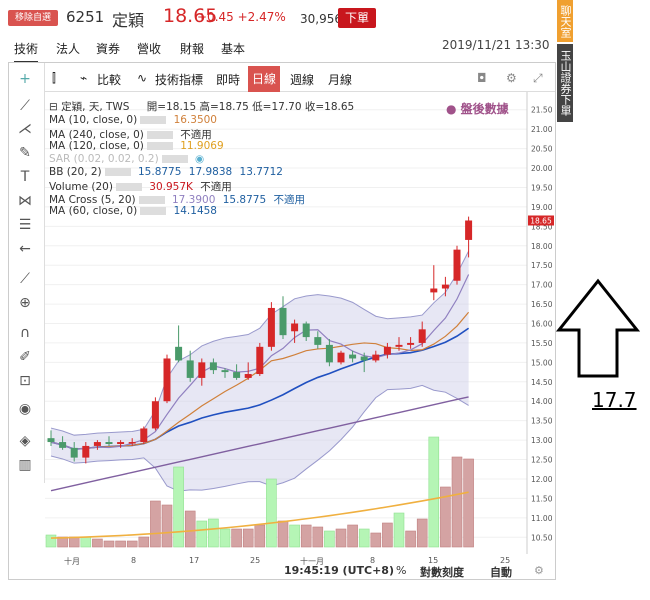 Image resolution: width=650 pixels, height=600 pixels. Describe the element at coordinates (166, 172) in the screenshot. I see `legend-bb: BB (20, 2) 15.8775 17.9838 13.7712` at that location.